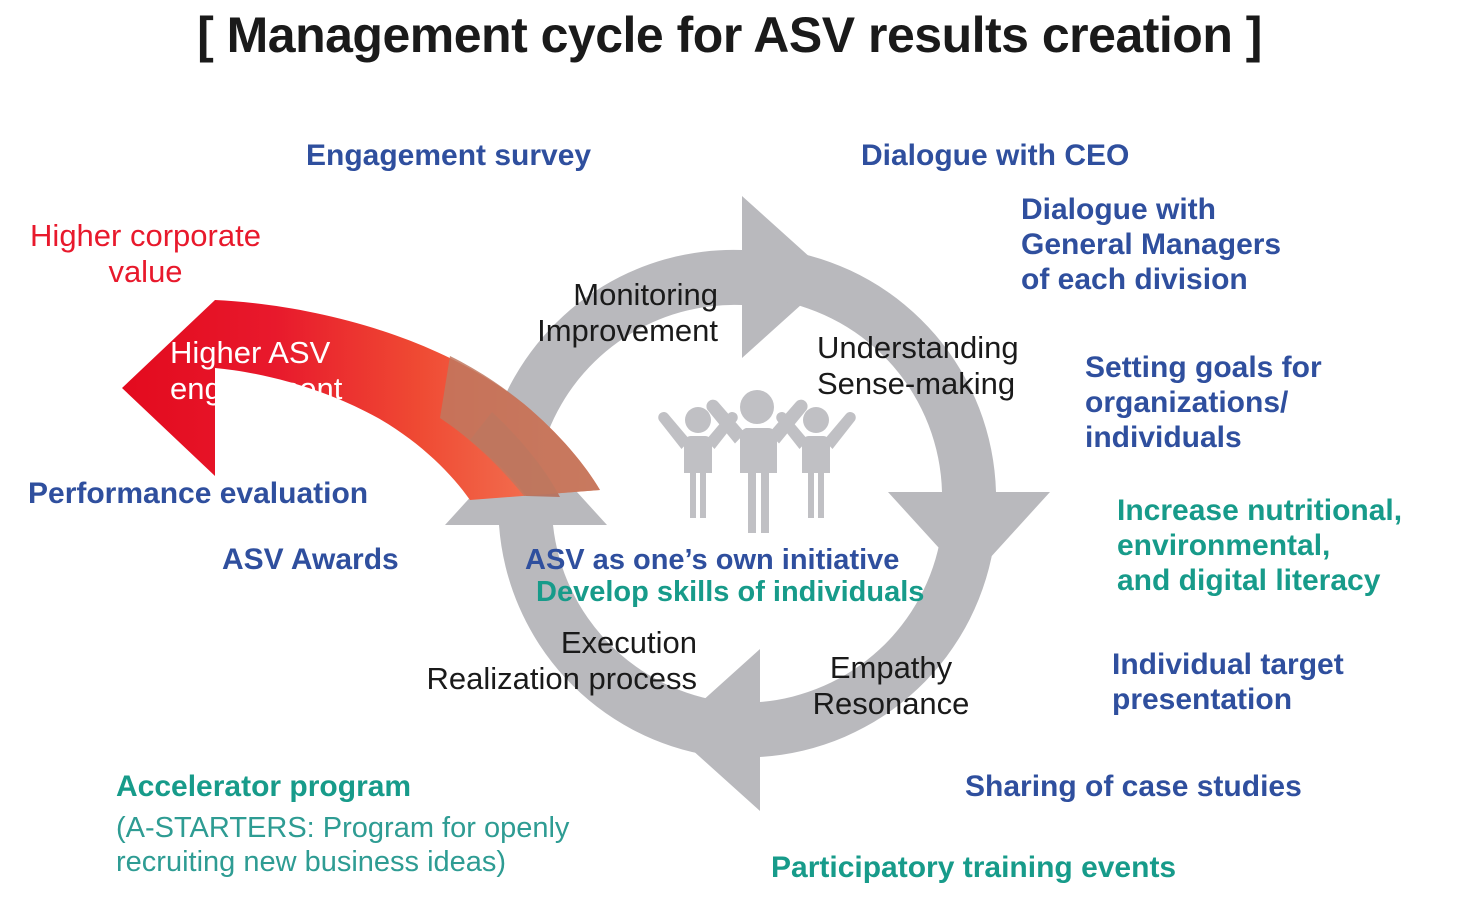 The width and height of the screenshot is (1459, 907). I want to click on label-empathy-resonance: Empathy Resonance, so click(891, 685).